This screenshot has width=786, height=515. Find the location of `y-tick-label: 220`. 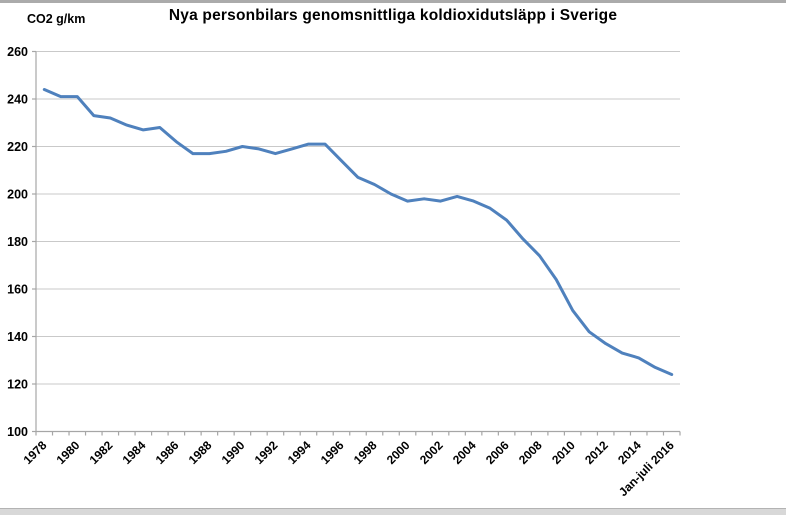

y-tick-label: 220 is located at coordinates (17, 147).